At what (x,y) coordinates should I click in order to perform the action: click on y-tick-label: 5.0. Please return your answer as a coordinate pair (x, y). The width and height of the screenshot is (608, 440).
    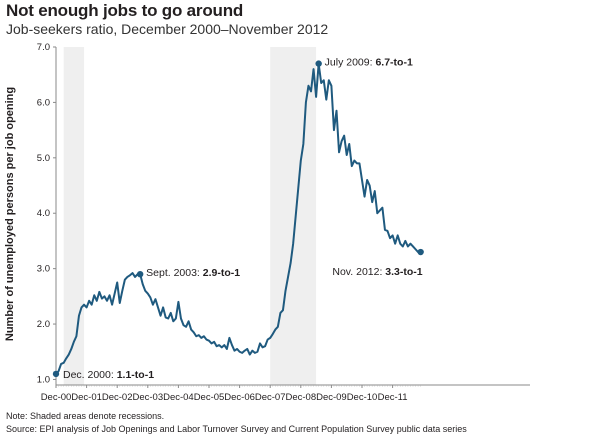
    Looking at the image, I should click on (43, 158).